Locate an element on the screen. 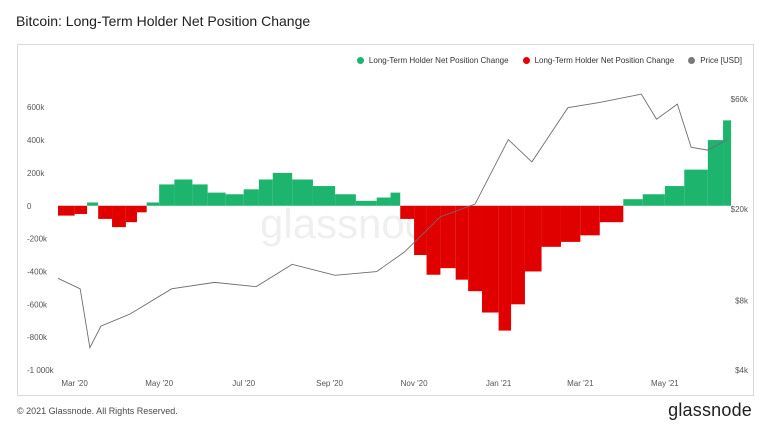 The width and height of the screenshot is (768, 429). copyright-text: © 2021 Glassnode. All Rights Reserved. is located at coordinates (97, 411).